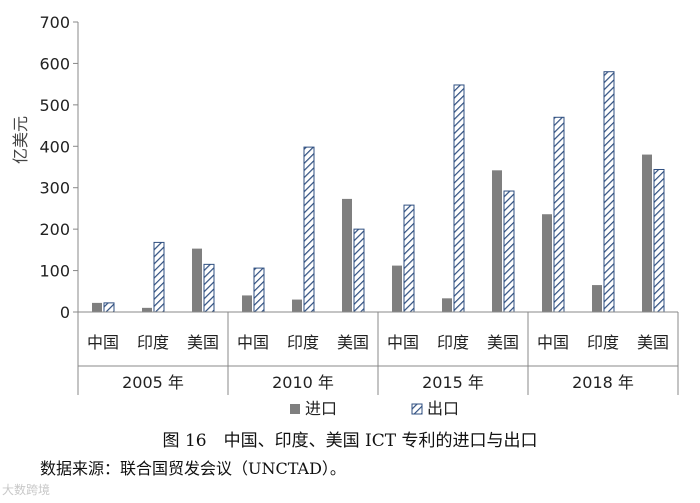 The height and width of the screenshot is (503, 700). Describe the element at coordinates (54, 22) in the screenshot. I see `y-tick-label: 700` at that location.